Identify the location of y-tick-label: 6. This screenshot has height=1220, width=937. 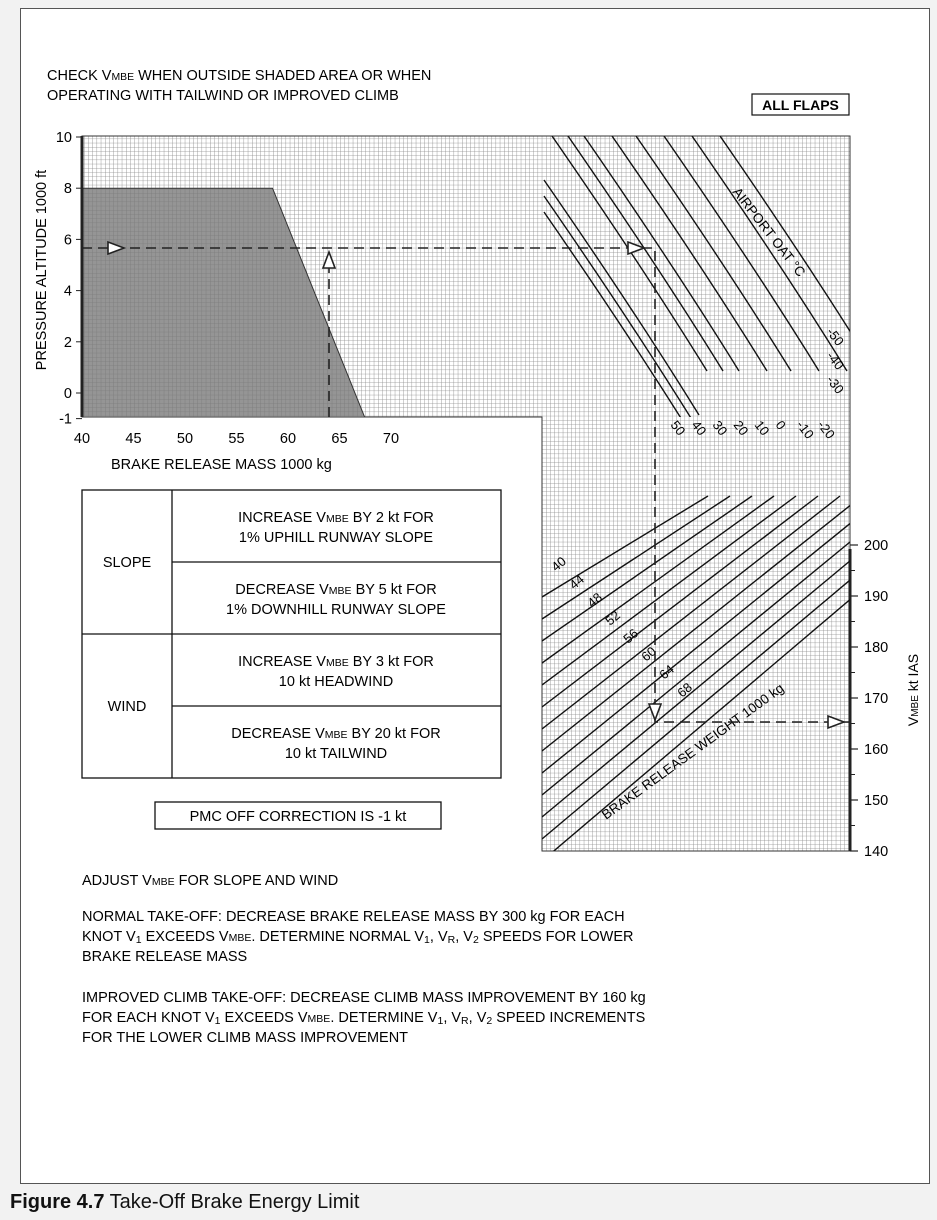
(68, 240).